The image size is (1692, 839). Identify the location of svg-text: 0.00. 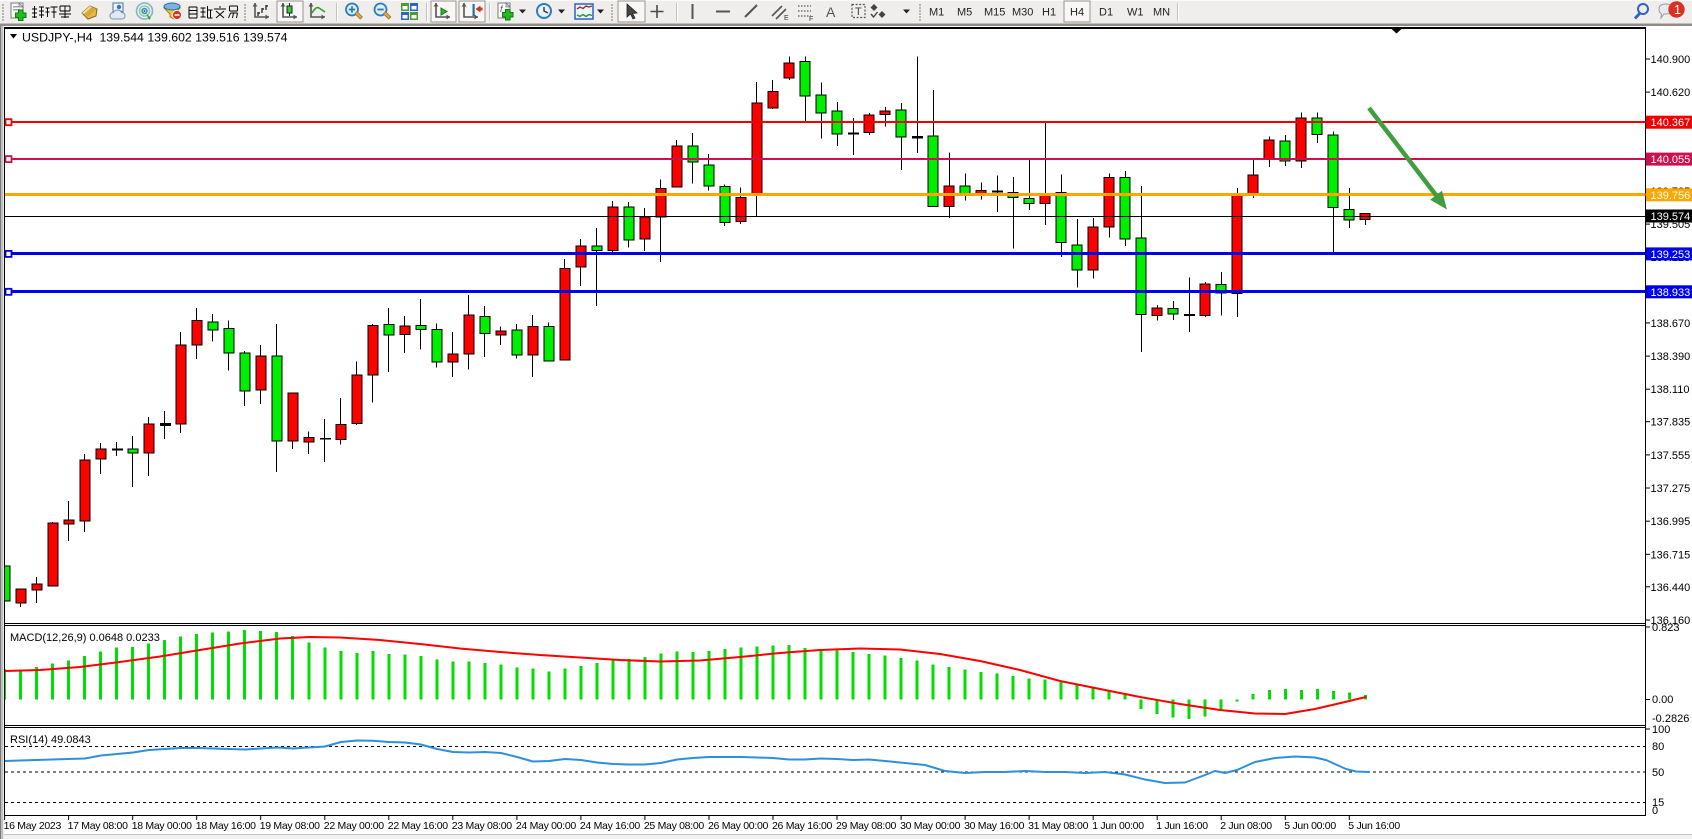
(1662, 700).